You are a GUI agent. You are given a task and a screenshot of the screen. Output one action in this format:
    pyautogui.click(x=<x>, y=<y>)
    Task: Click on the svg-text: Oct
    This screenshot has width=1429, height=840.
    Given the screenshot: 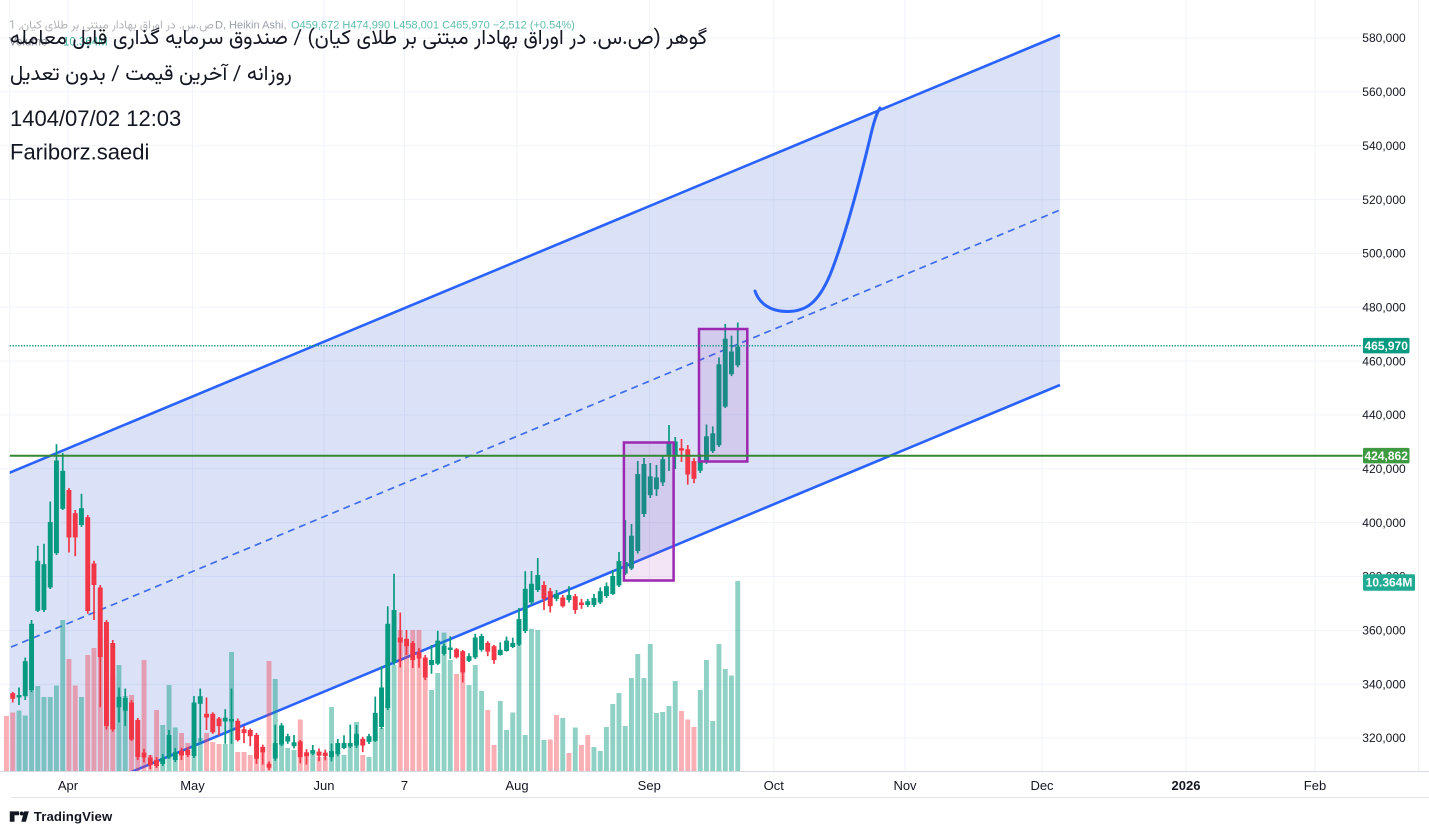 What is the action you would take?
    pyautogui.click(x=774, y=785)
    